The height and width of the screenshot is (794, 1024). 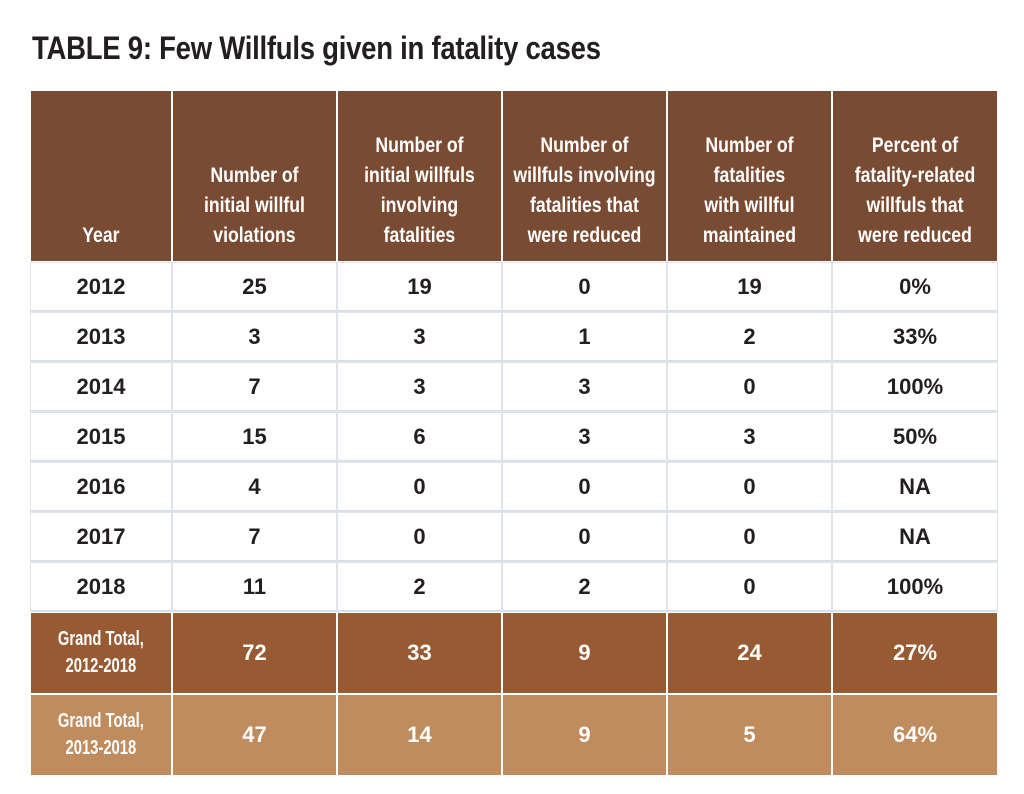 I want to click on table-row: 2017 7 0 0 0 NA, so click(x=514, y=537).